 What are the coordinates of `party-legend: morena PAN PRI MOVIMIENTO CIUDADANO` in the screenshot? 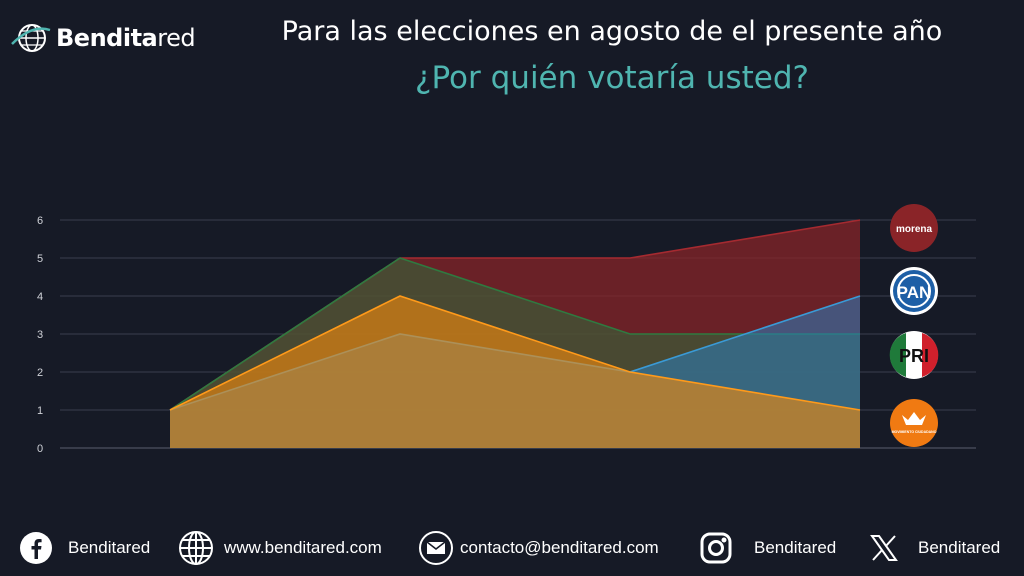 It's located at (914, 325).